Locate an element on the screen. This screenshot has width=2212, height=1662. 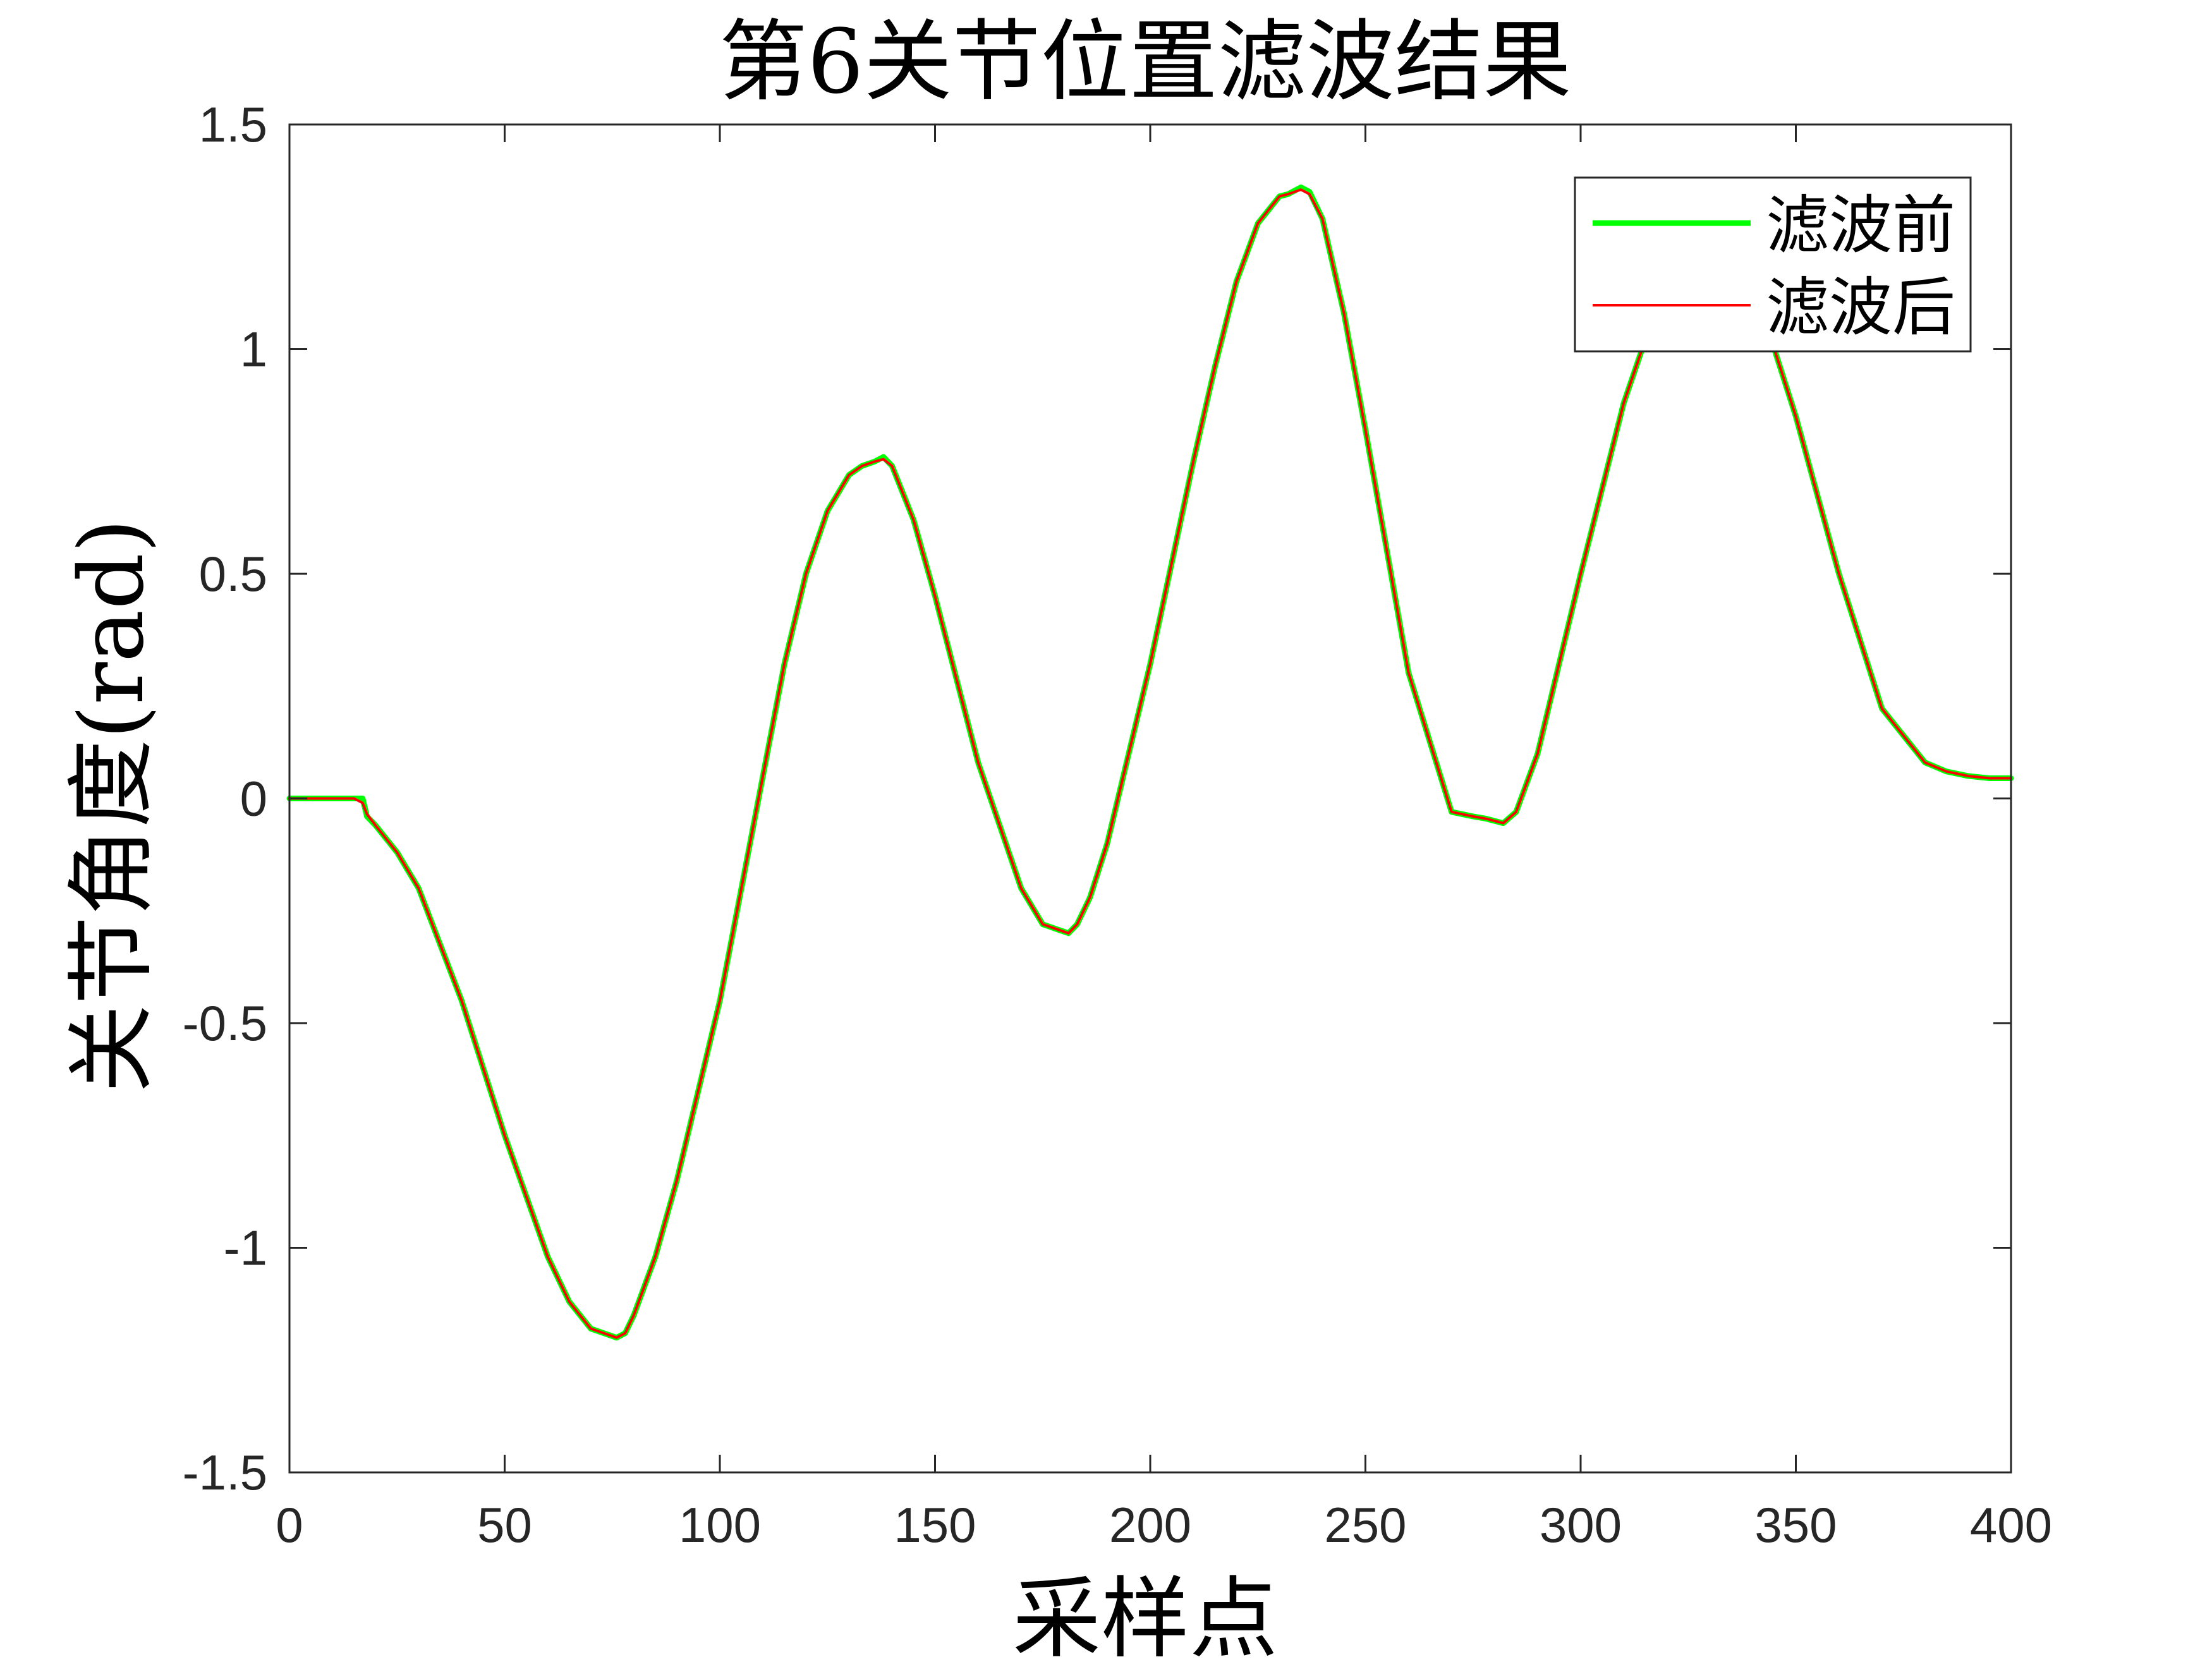
x-tick-label: 50 is located at coordinates (504, 1525).